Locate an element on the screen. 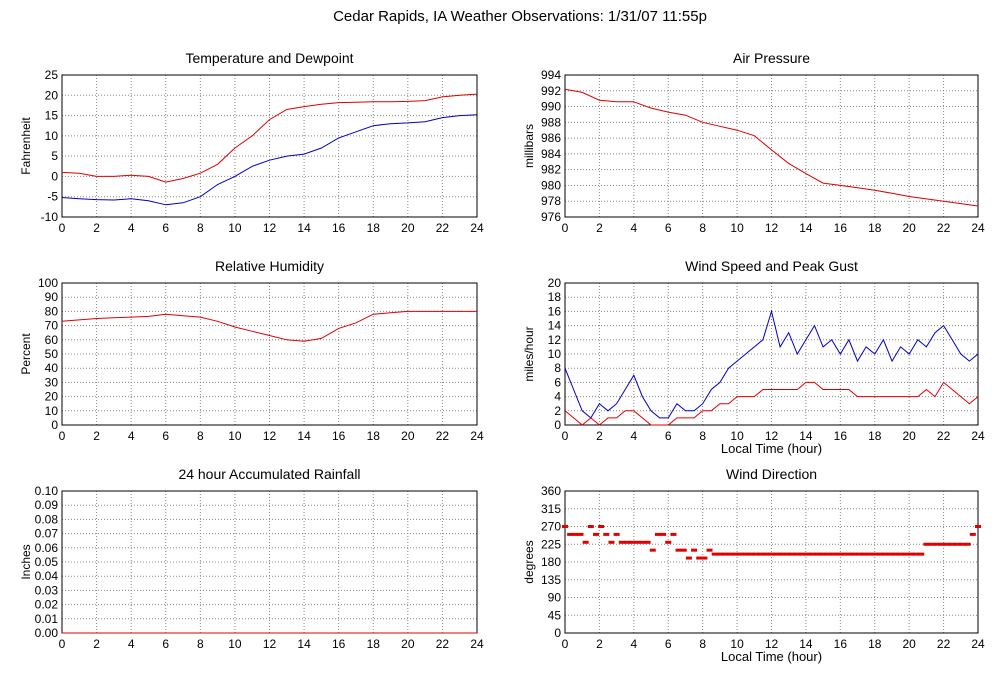 The height and width of the screenshot is (680, 1000). y-tick-label: 18 is located at coordinates (555, 297).